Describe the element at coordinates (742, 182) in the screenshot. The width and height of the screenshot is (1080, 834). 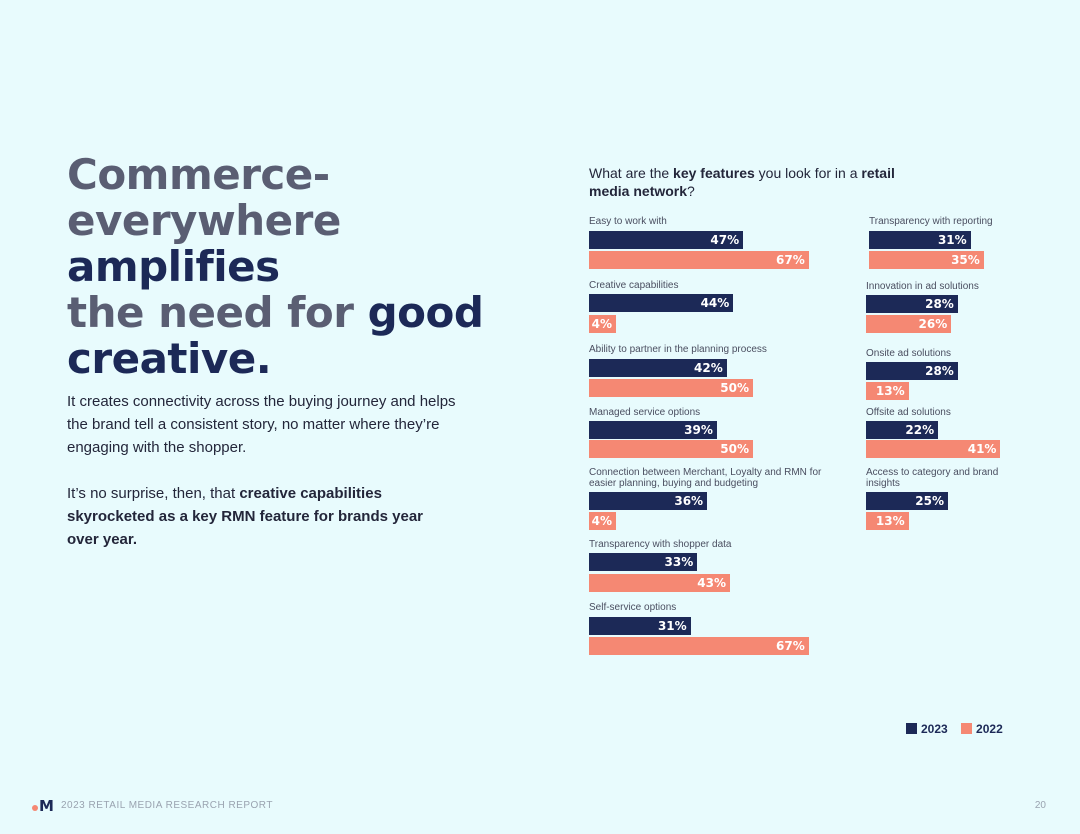
I see `chart-title-bold-2: retail media network` at that location.